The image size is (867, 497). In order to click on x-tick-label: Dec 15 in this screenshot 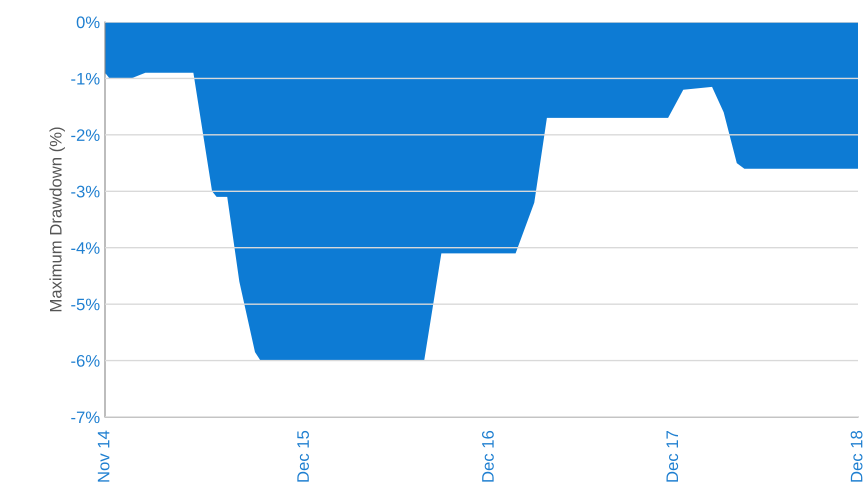, I will do `click(303, 456)`.